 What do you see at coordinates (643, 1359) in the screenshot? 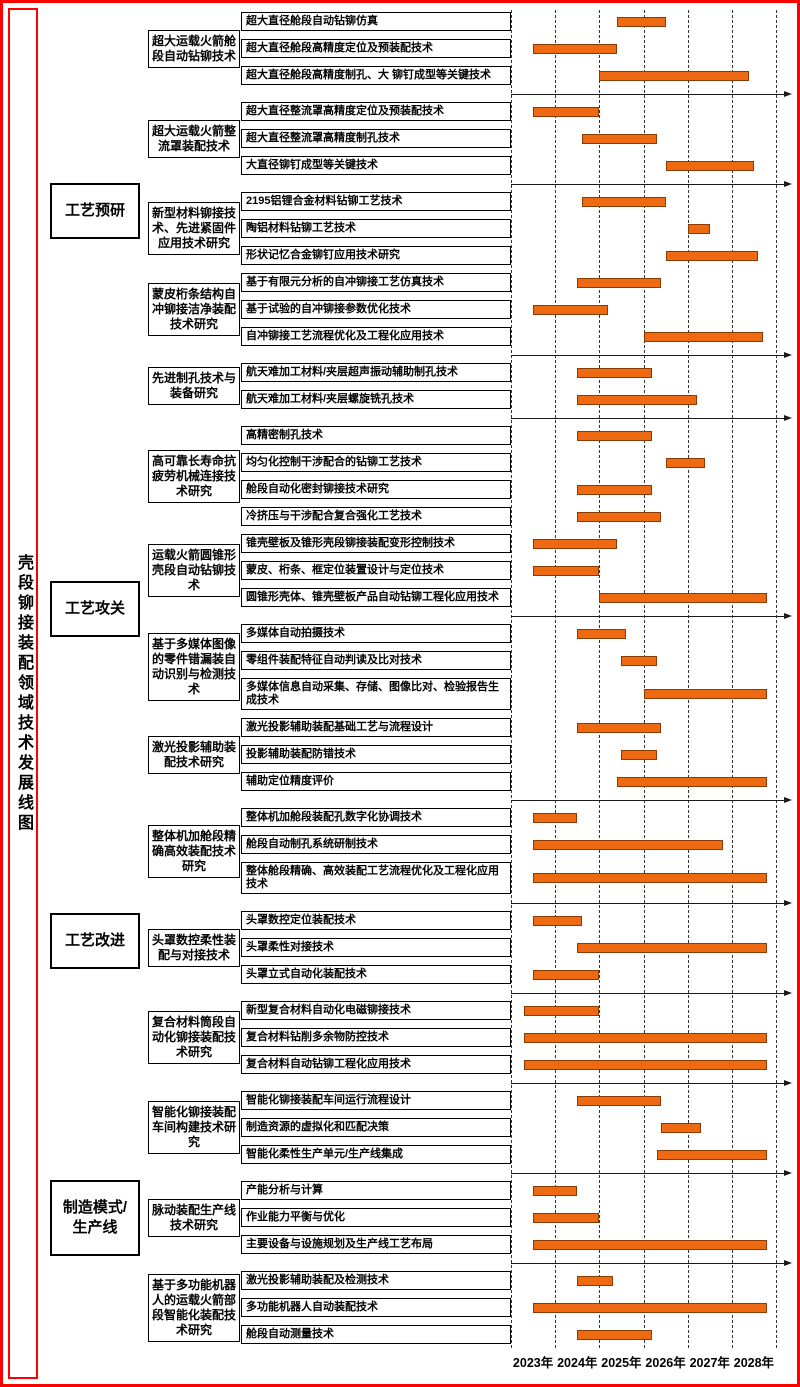
I see `axis-area: 2023年 2024年 2025年 2026年 2027年 2028年` at bounding box center [643, 1359].